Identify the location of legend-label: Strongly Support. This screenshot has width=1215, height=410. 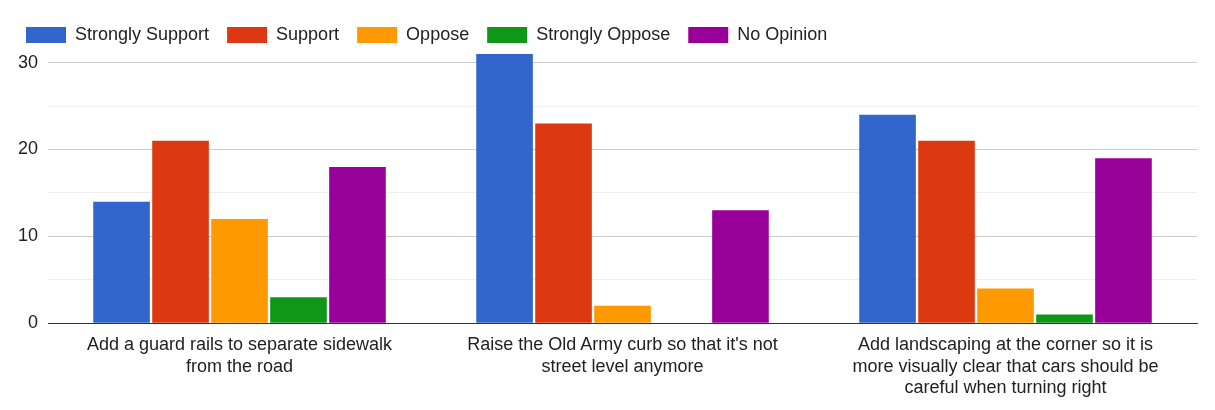
(142, 33).